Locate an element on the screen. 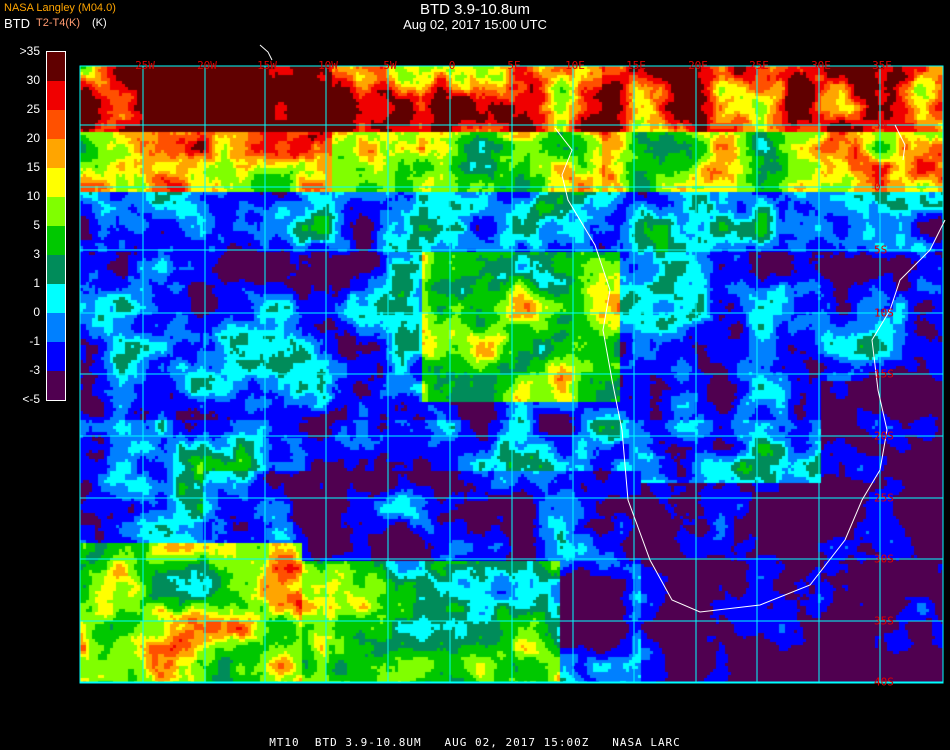 Image resolution: width=950 pixels, height=750 pixels. color-scale-label: 3 is located at coordinates (36, 254).